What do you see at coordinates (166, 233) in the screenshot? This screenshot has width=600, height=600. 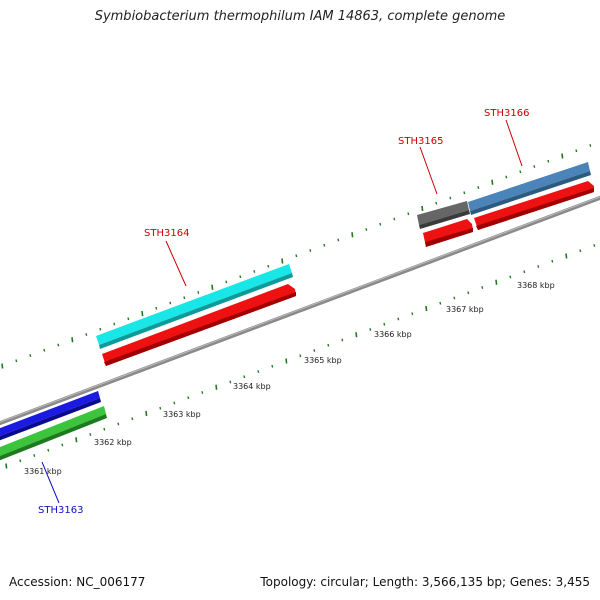 I see `gene-label-sth3164: STH3164` at bounding box center [166, 233].